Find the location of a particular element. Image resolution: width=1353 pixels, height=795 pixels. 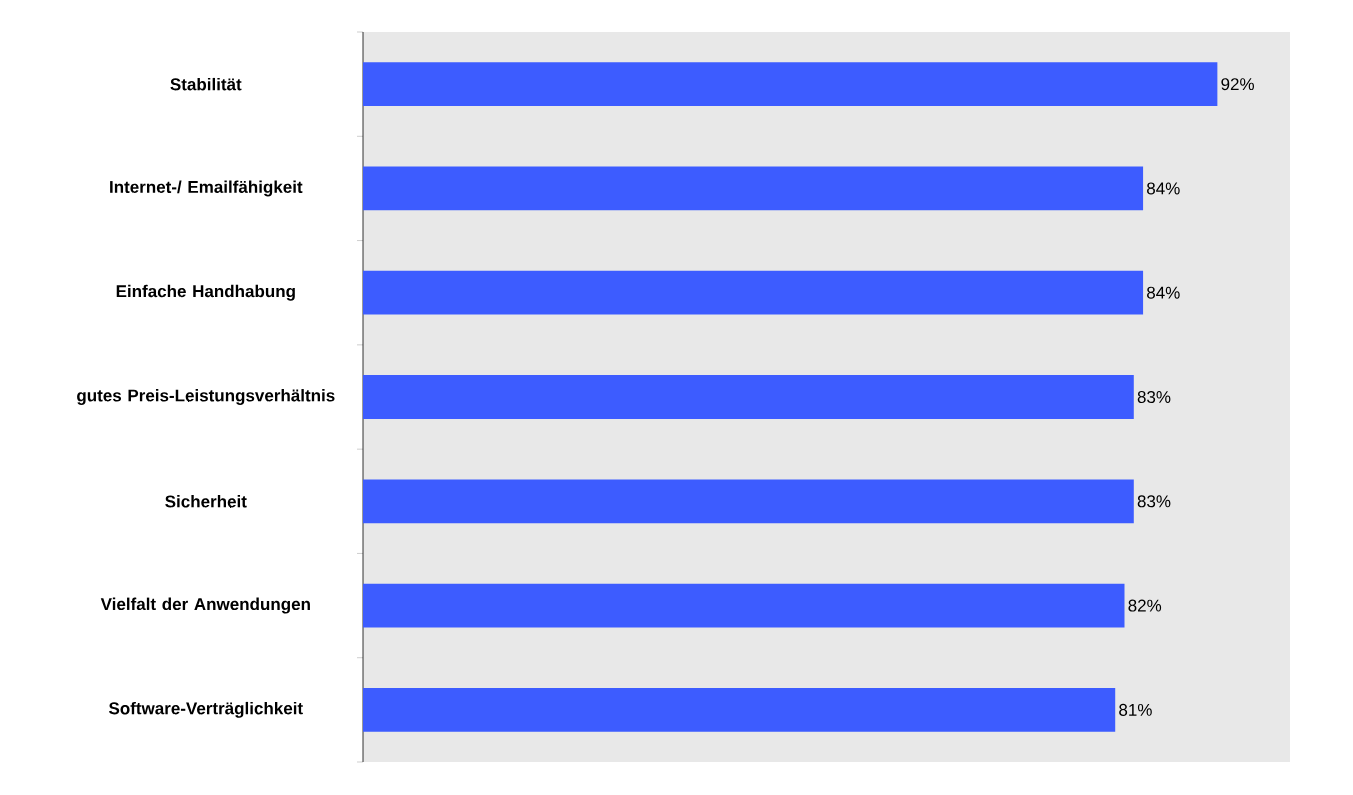

data-label: 81% is located at coordinates (1135, 709).